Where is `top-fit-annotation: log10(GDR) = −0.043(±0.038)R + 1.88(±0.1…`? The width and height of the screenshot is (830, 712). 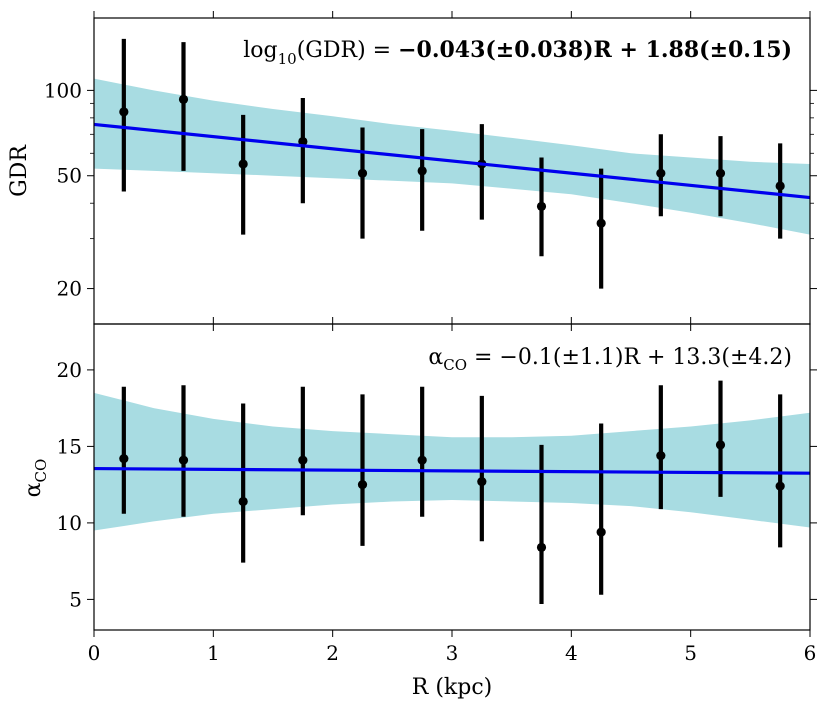 top-fit-annotation: log10(GDR) = −0.043(±0.038)R + 1.88(±0.1… is located at coordinates (517, 52).